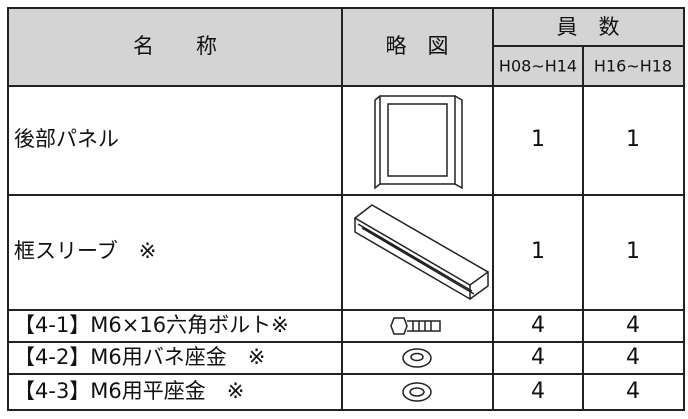 Image resolution: width=688 pixels, height=419 pixels. I want to click on header-name: 名 称, so click(175, 46).